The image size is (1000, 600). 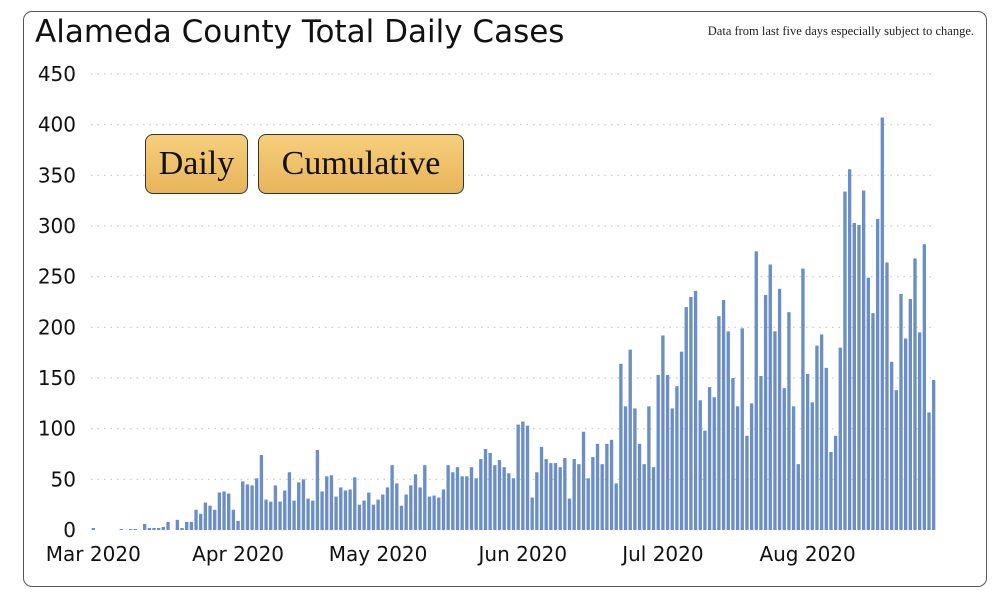 What do you see at coordinates (57, 302) in the screenshot?
I see `y-axis-ticks: 0 50 100 150 200 250 300 350 400 450` at bounding box center [57, 302].